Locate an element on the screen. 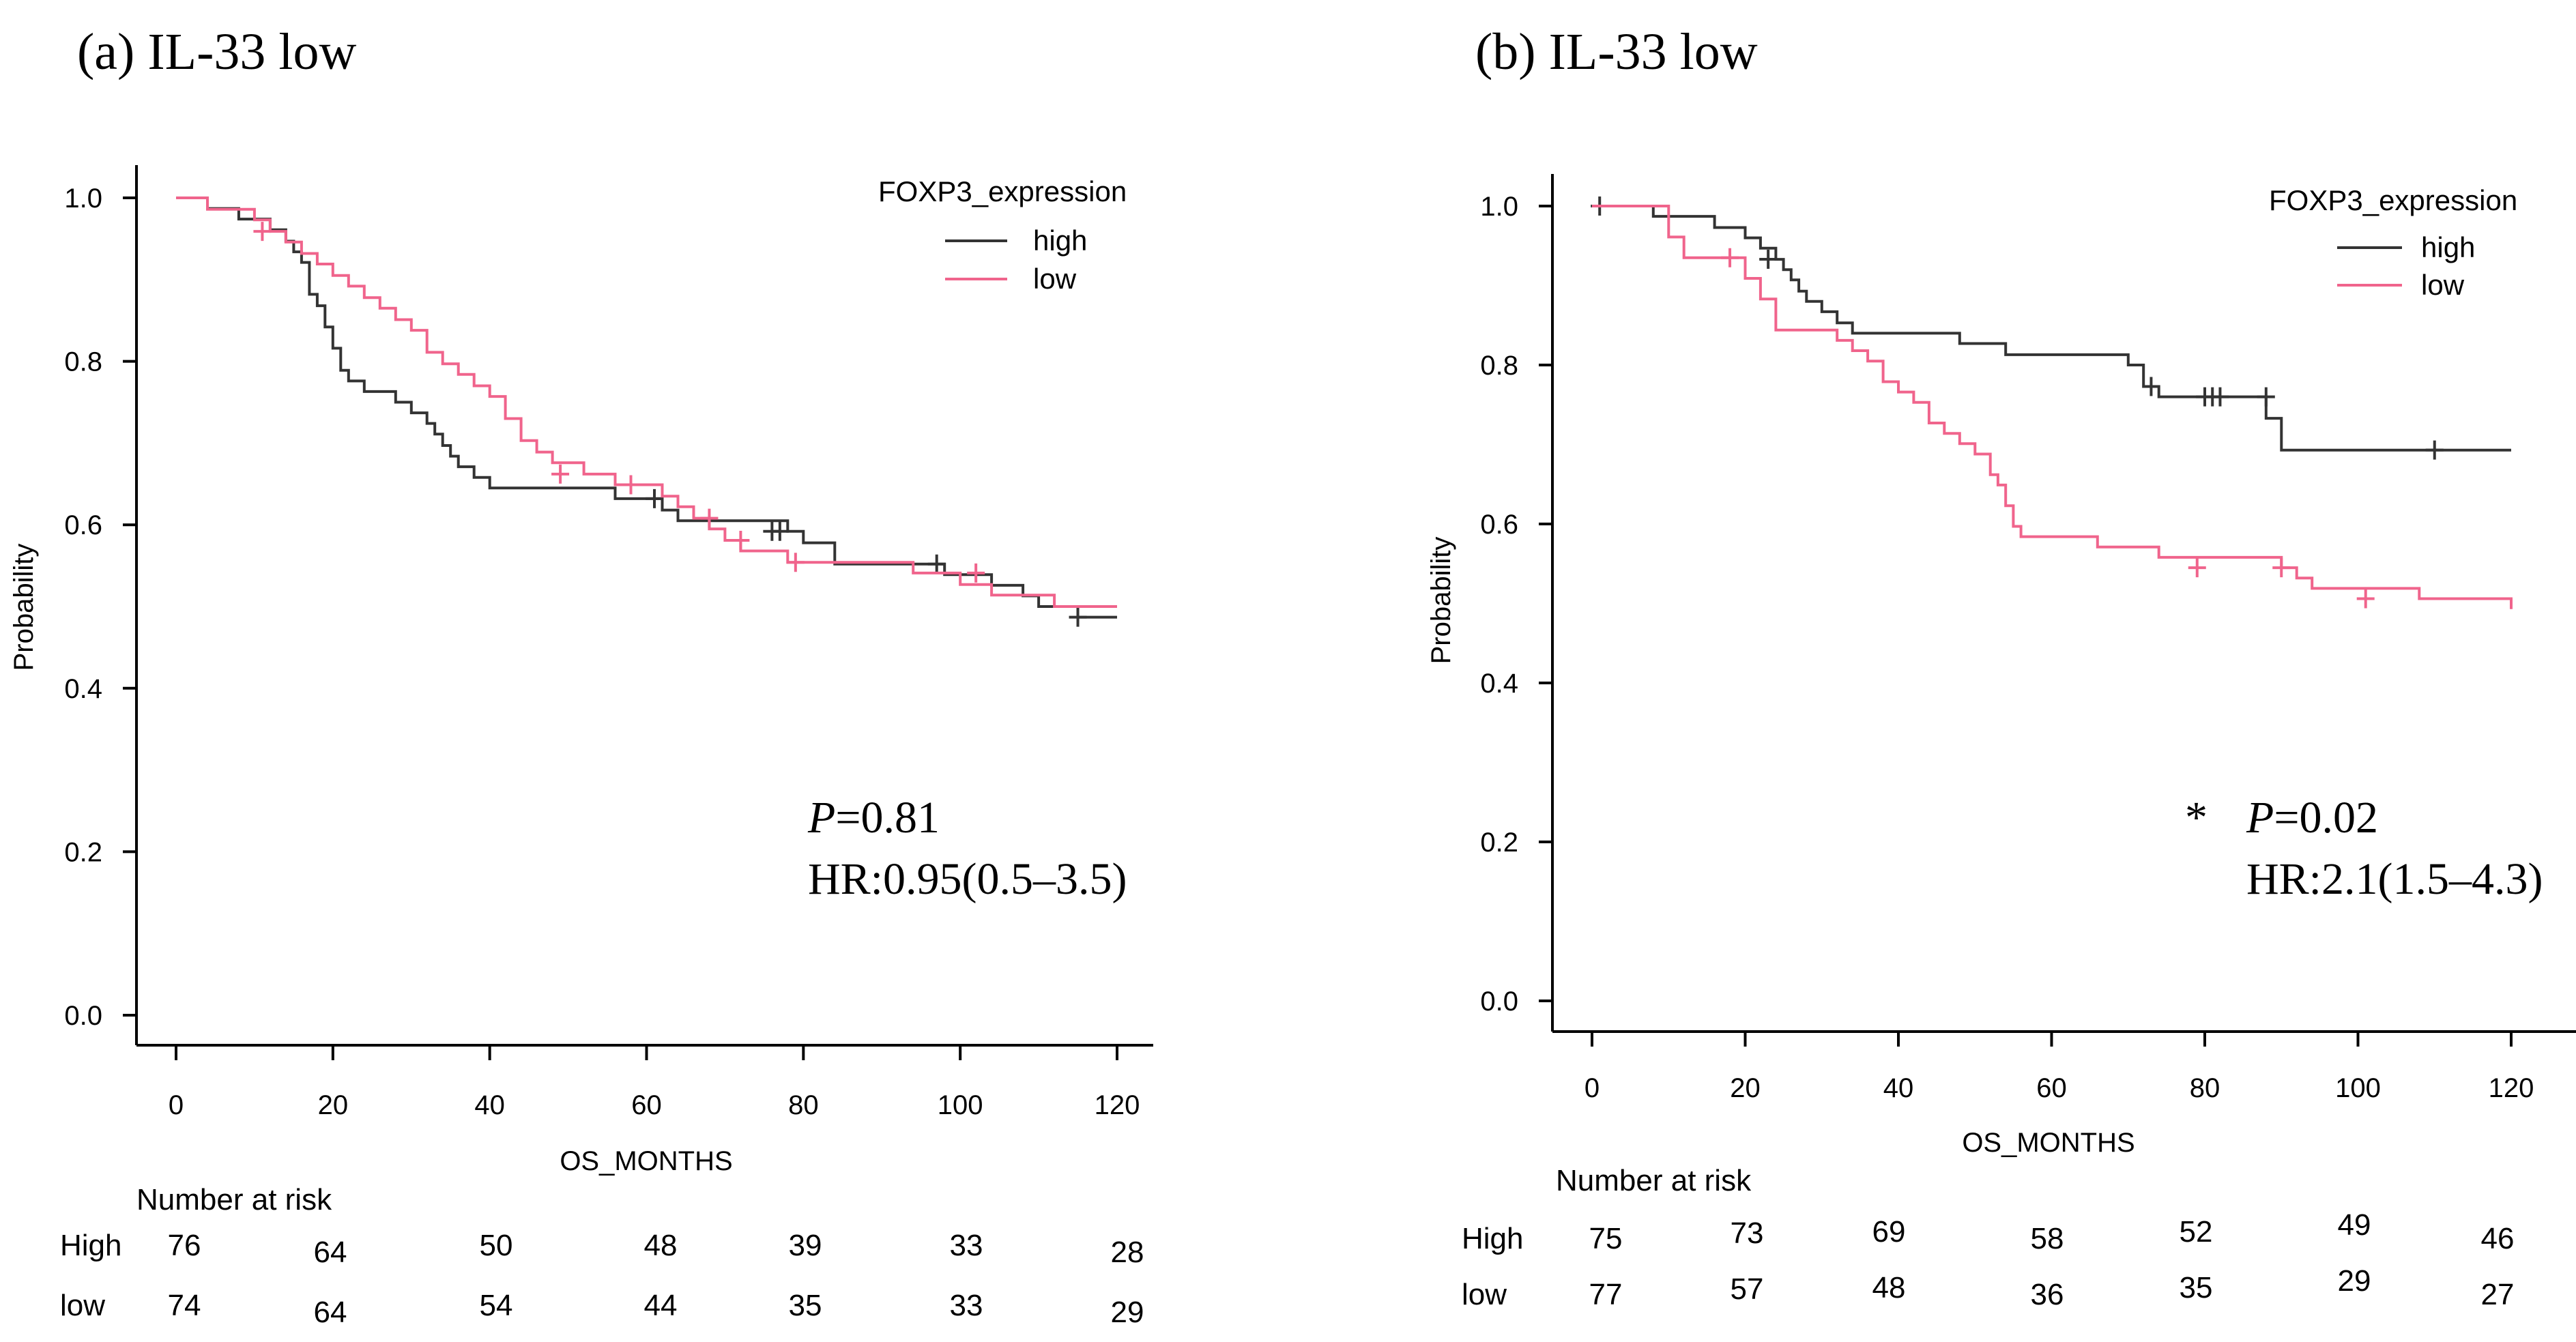 This screenshot has height=1342, width=2576. risk-value: 76 is located at coordinates (184, 1245).